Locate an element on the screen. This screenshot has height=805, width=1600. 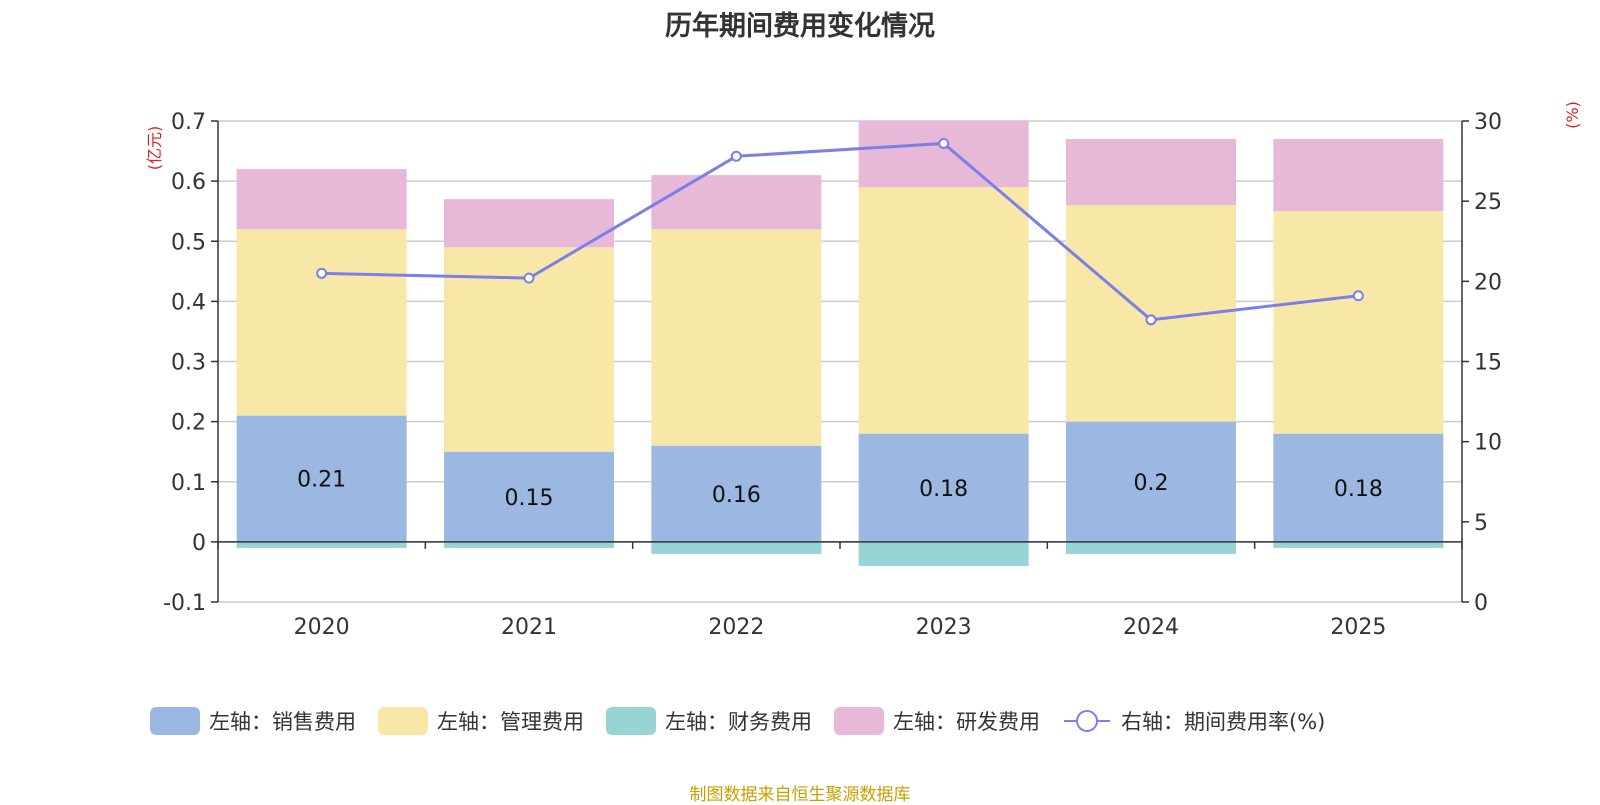
left-axis-tick-label: 0.5 is located at coordinates (188, 242).